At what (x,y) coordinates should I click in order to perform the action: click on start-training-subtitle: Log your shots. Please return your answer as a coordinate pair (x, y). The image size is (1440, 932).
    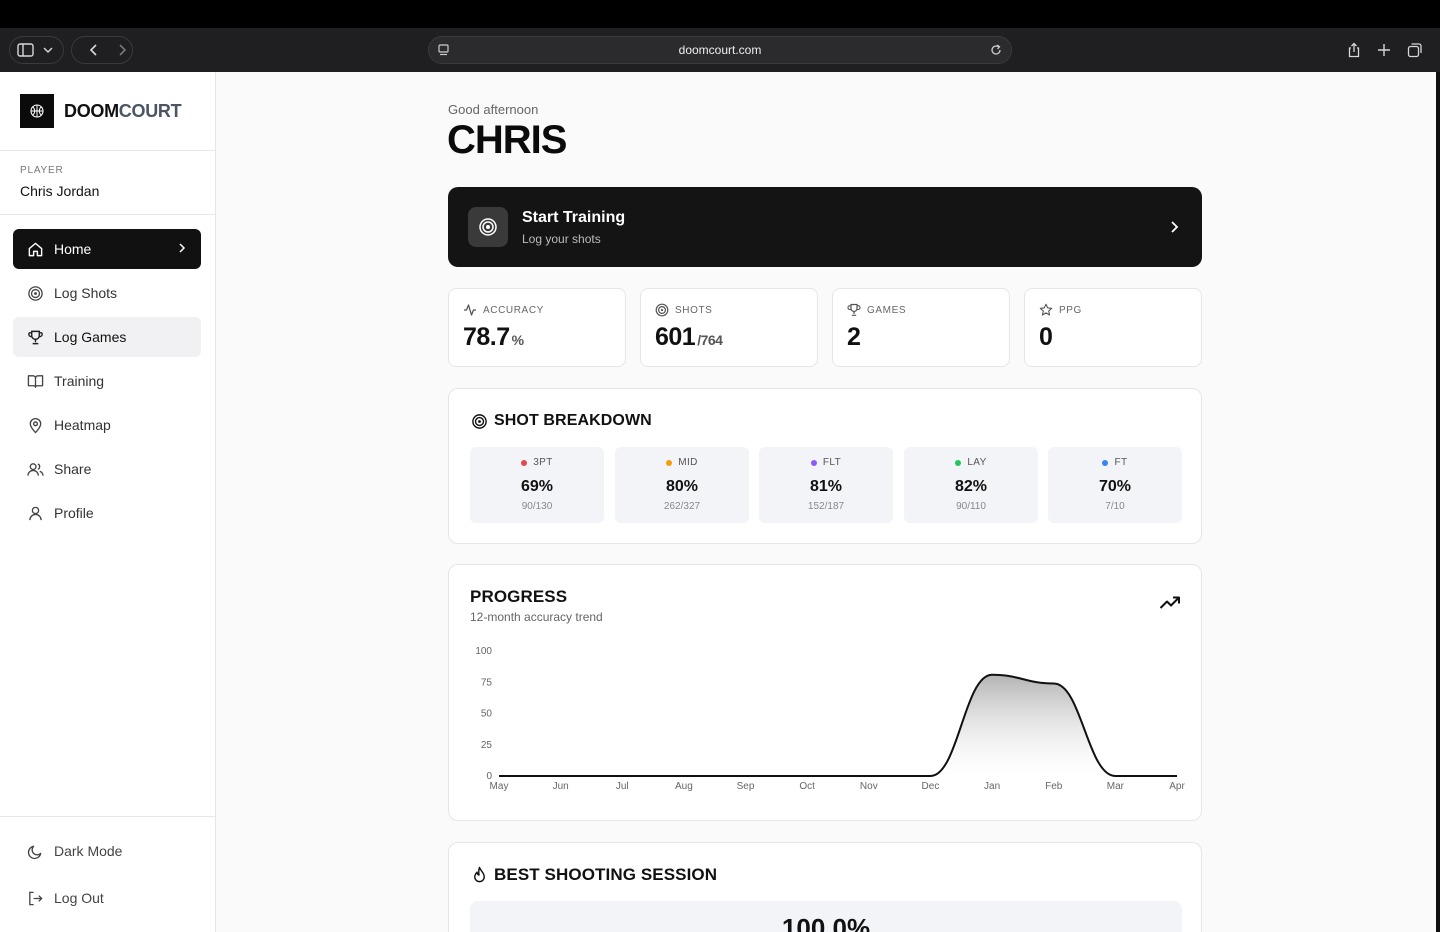
    Looking at the image, I should click on (561, 239).